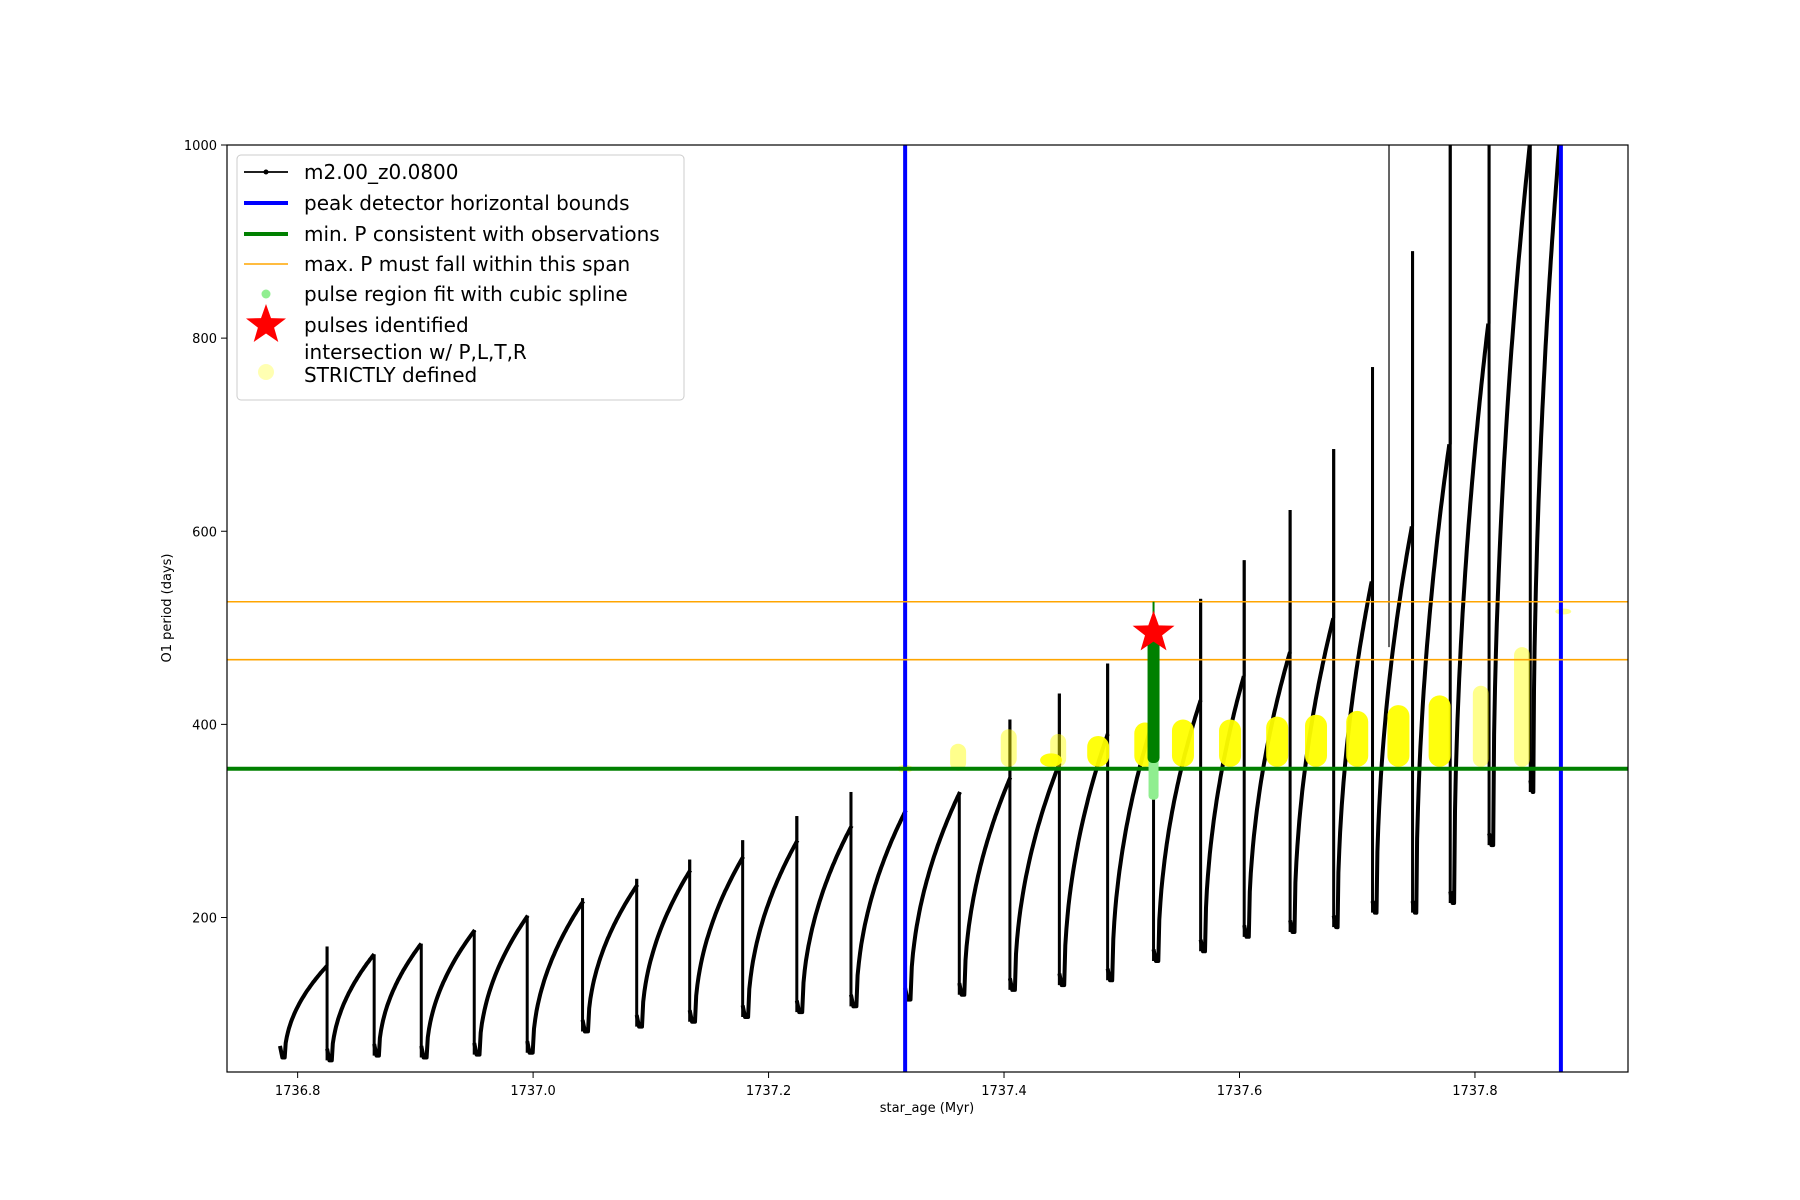 The width and height of the screenshot is (1800, 1200). I want to click on intersection-regions, so click(1234, 690).